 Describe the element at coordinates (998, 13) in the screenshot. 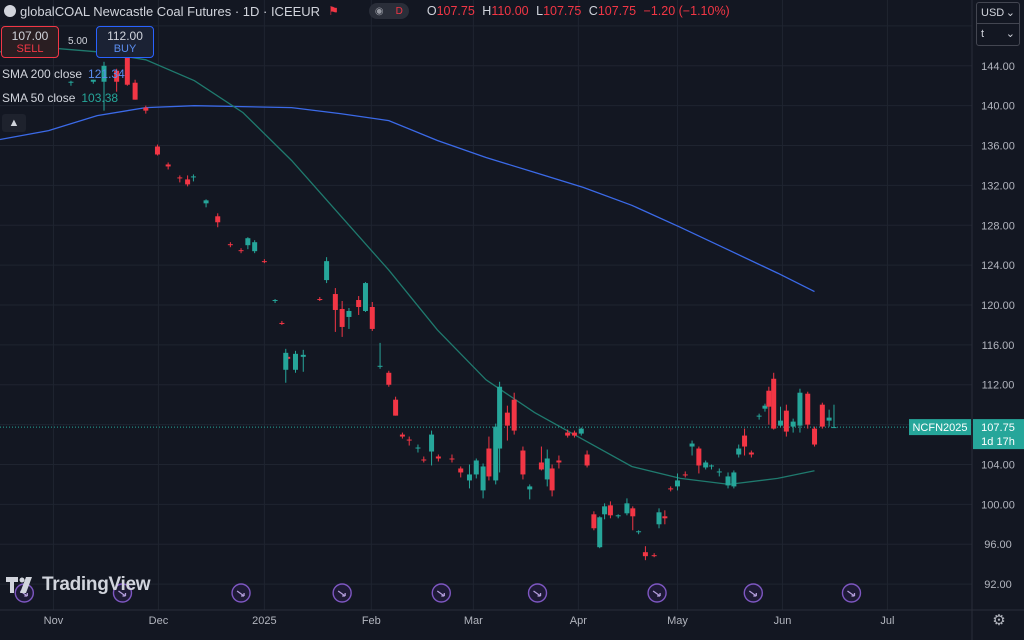

I see `currency-select: USD ⌄` at that location.